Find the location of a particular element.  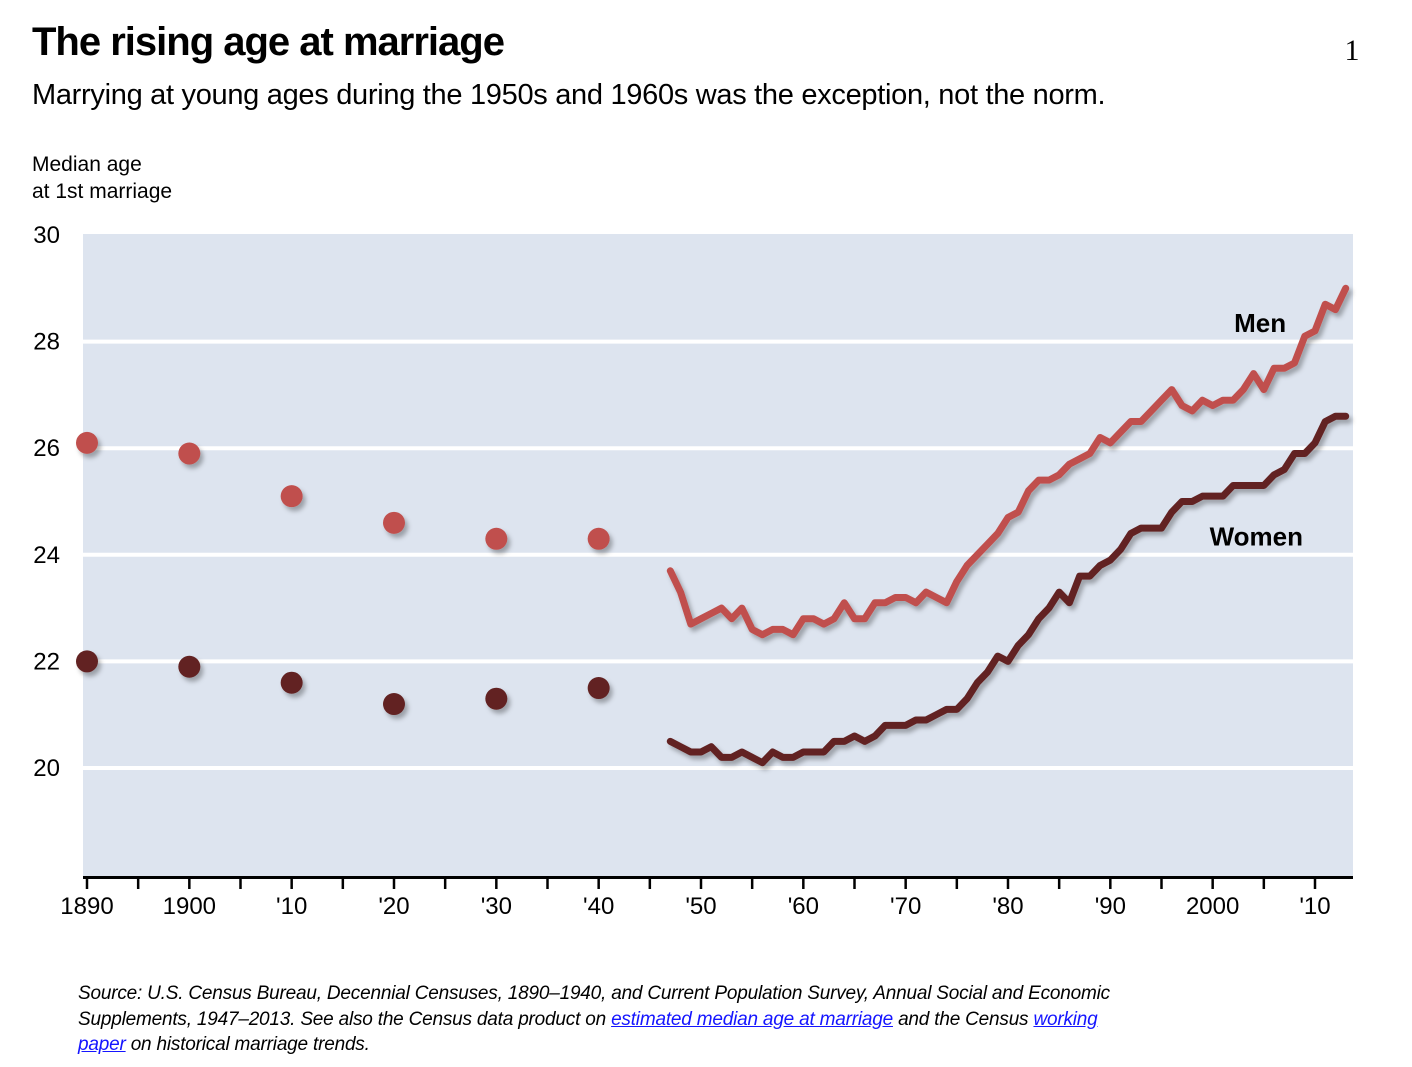

source-link: working paper is located at coordinates (588, 1032).